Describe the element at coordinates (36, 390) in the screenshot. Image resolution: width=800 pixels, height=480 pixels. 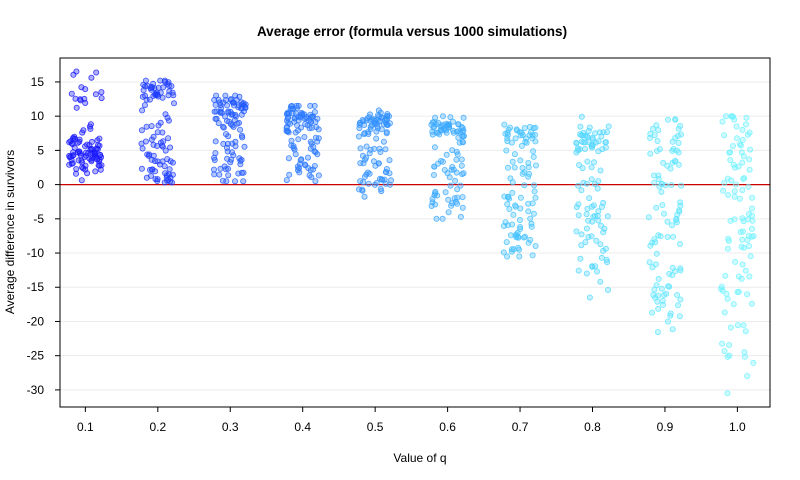
I see `y-tick-label: -30` at that location.